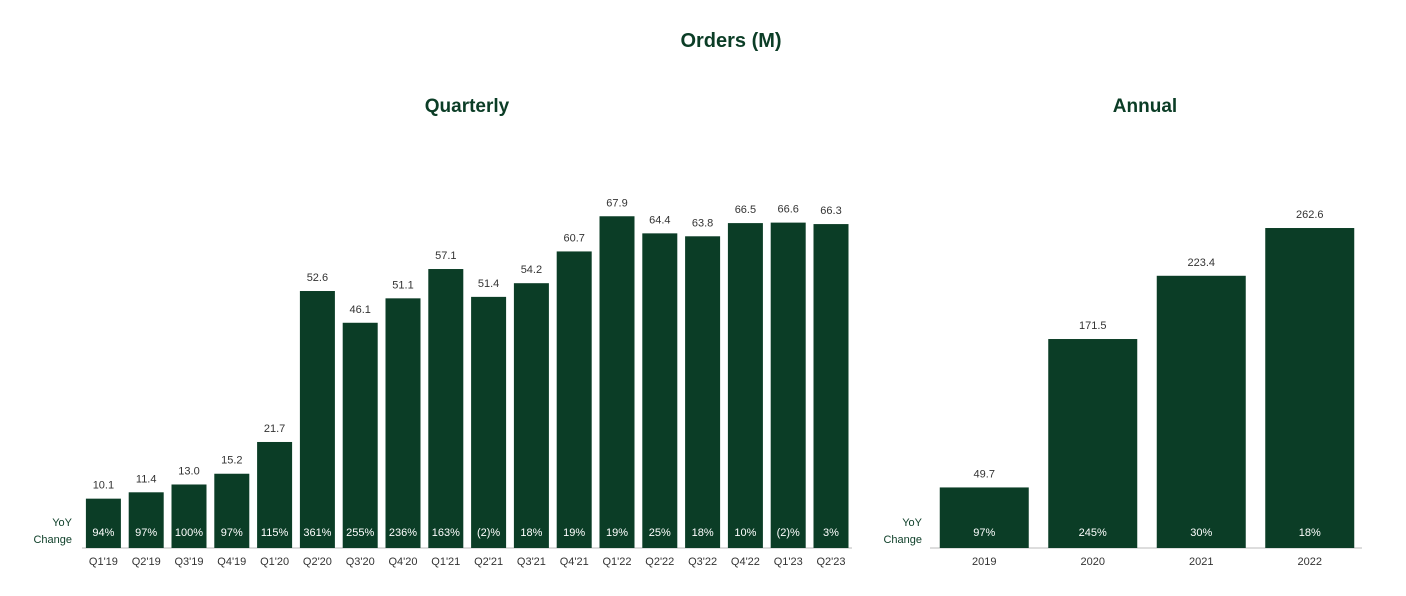  Describe the element at coordinates (1093, 533) in the screenshot. I see `annual-yoy-label-1: 245%` at that location.